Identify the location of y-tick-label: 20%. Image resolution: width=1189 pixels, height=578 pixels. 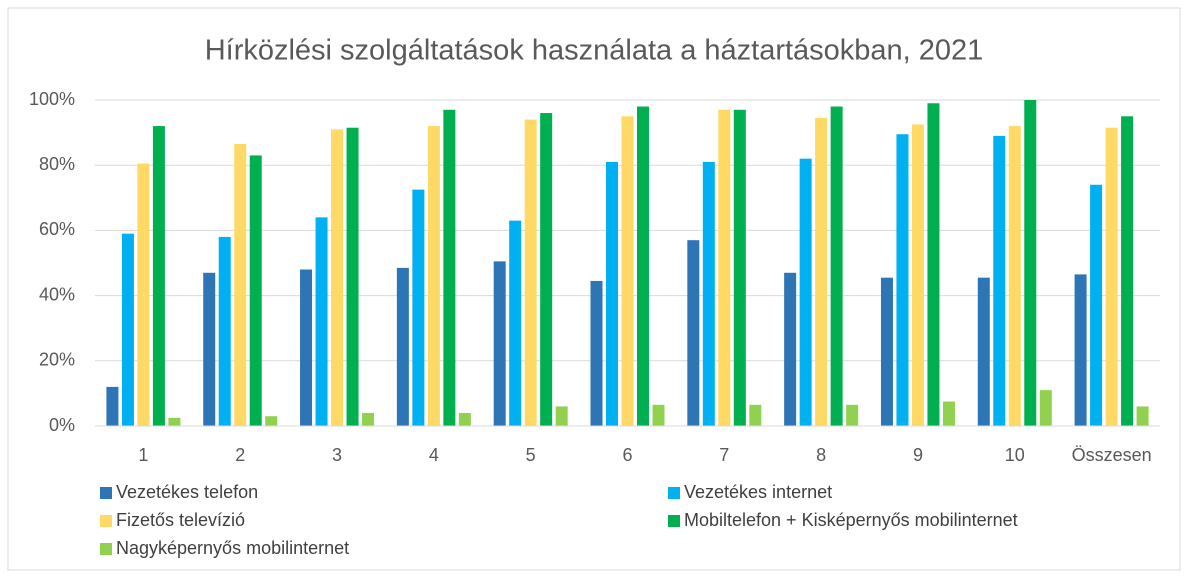
(57, 360).